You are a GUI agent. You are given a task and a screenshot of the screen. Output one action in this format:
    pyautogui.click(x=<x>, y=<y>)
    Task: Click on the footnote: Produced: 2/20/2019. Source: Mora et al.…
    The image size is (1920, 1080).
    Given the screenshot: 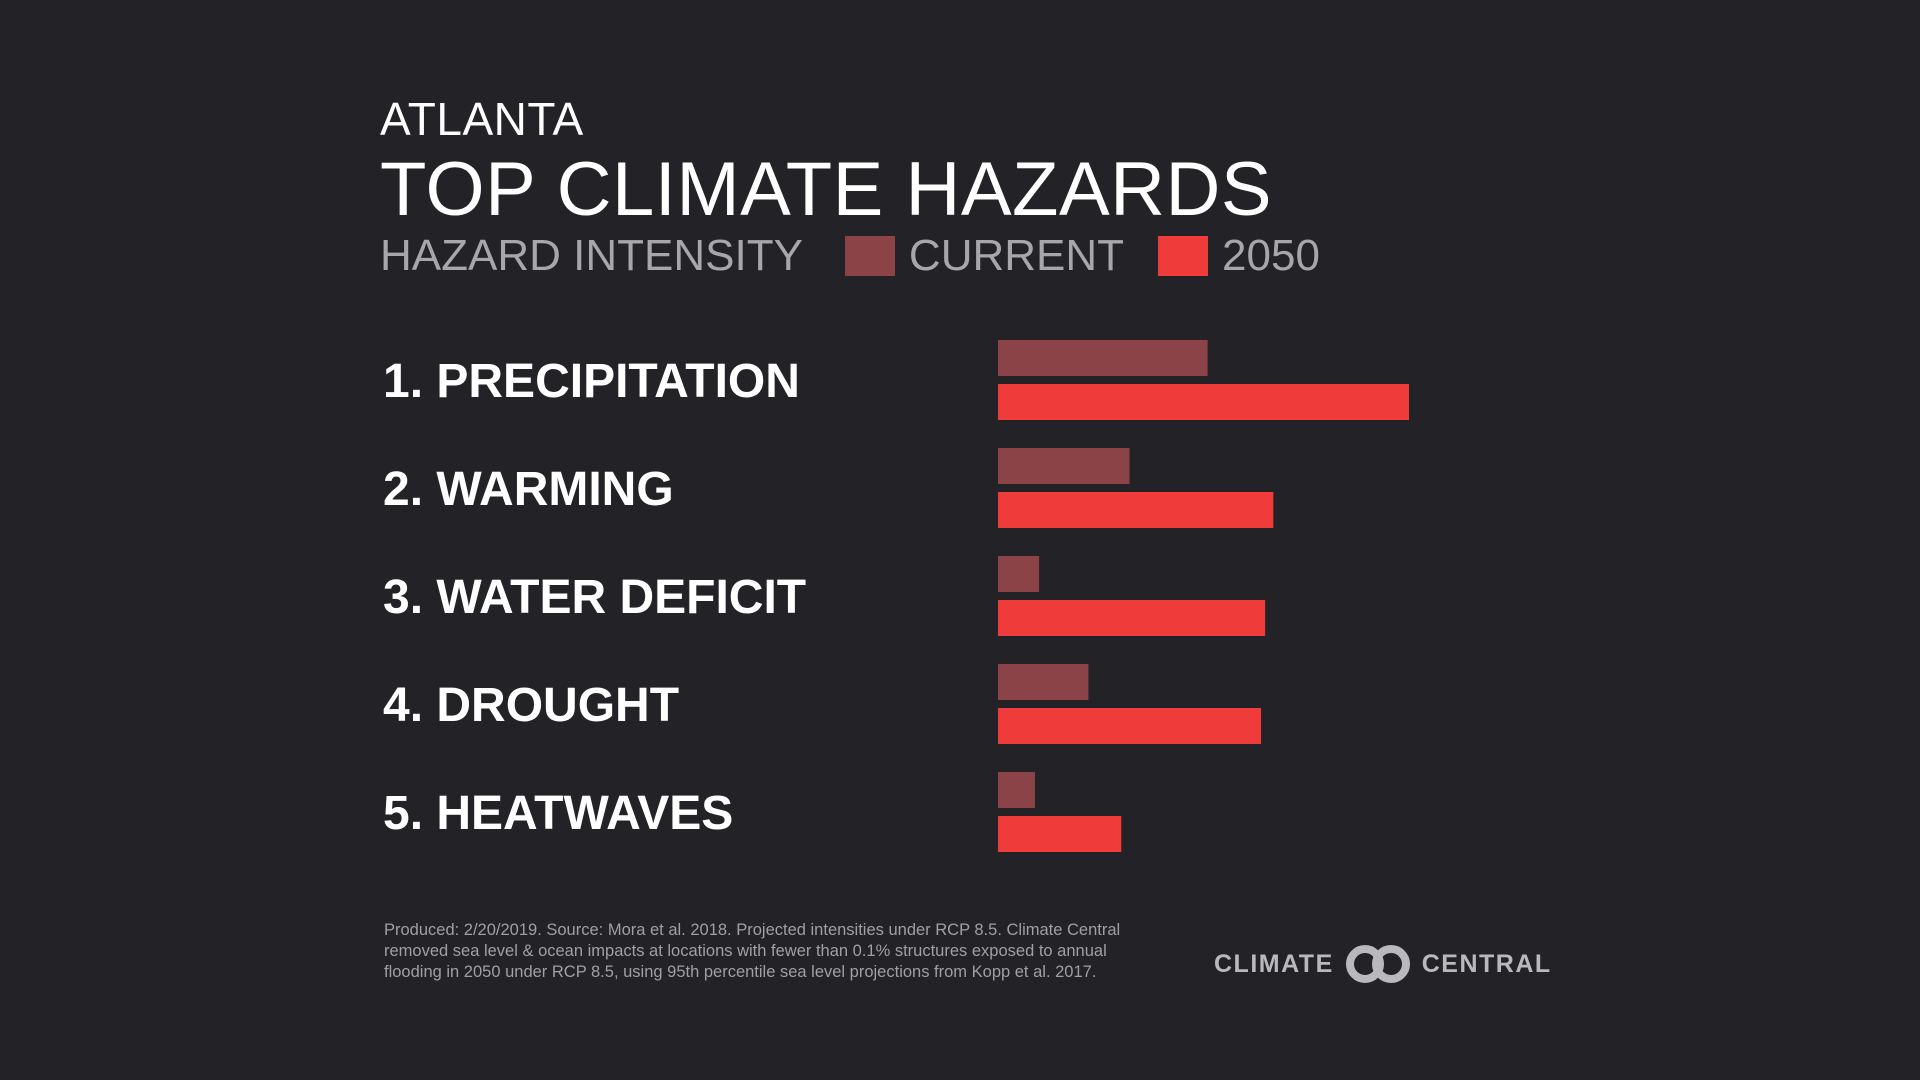 What is the action you would take?
    pyautogui.click(x=779, y=951)
    